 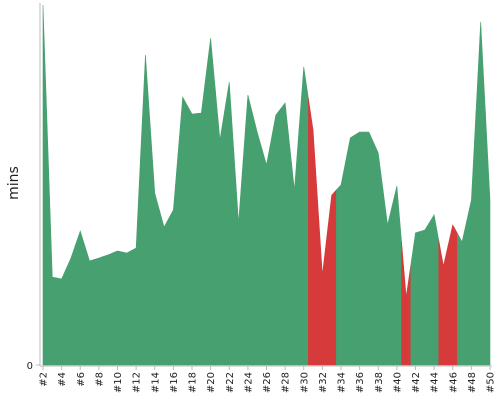 What do you see at coordinates (267, 382) in the screenshot?
I see `x-tick-label: #26` at bounding box center [267, 382].